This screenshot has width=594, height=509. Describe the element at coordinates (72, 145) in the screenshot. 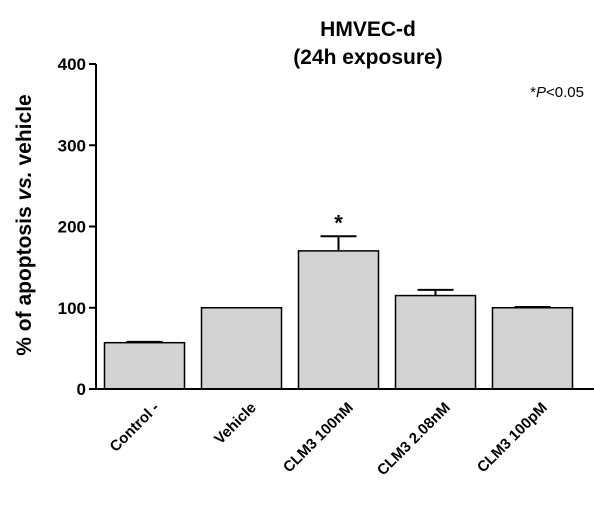

I see `y-tick-label: 300` at that location.